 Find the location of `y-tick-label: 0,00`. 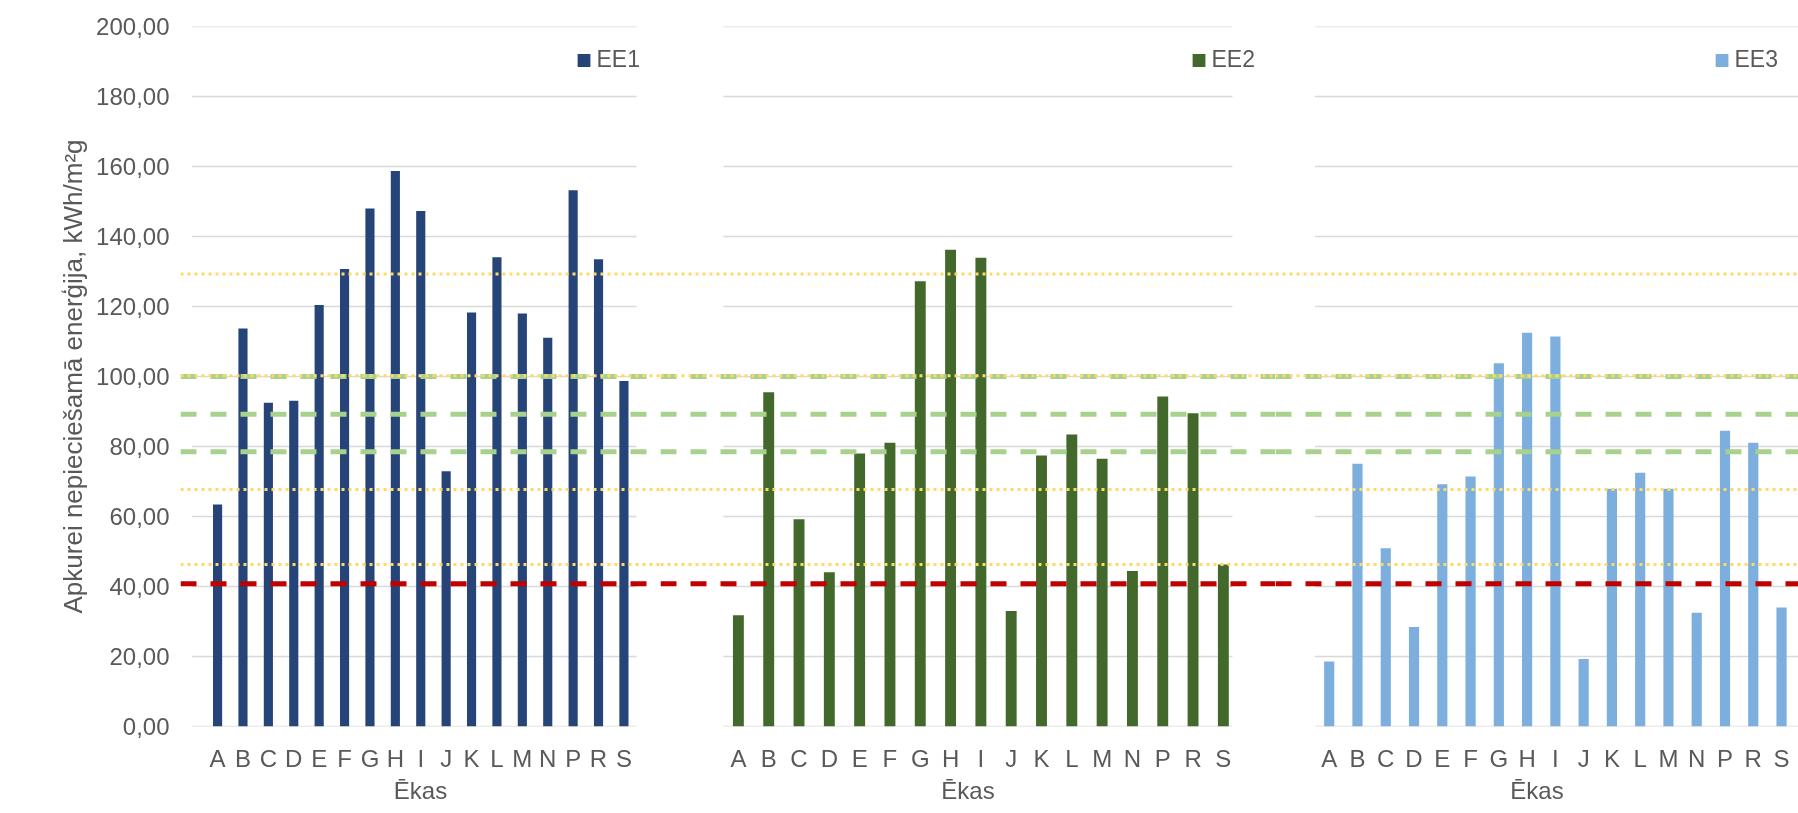

y-tick-label: 0,00 is located at coordinates (146, 726).